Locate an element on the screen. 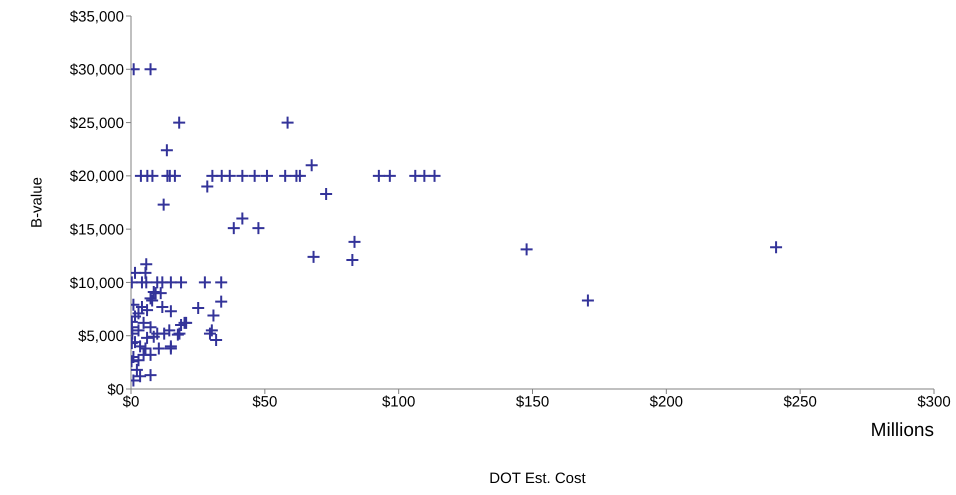 The width and height of the screenshot is (956, 495). y-tick-label: $20,000 is located at coordinates (97, 177).